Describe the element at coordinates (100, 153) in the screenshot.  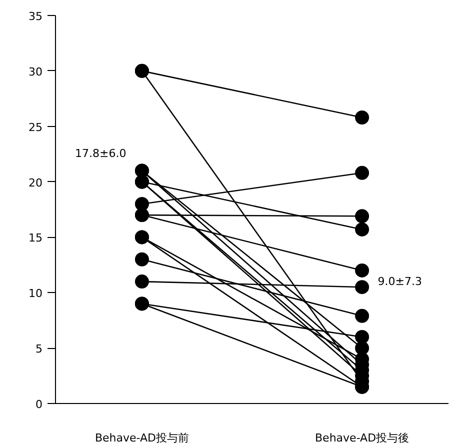
I see `annotation: 17.8±6.0` at that location.